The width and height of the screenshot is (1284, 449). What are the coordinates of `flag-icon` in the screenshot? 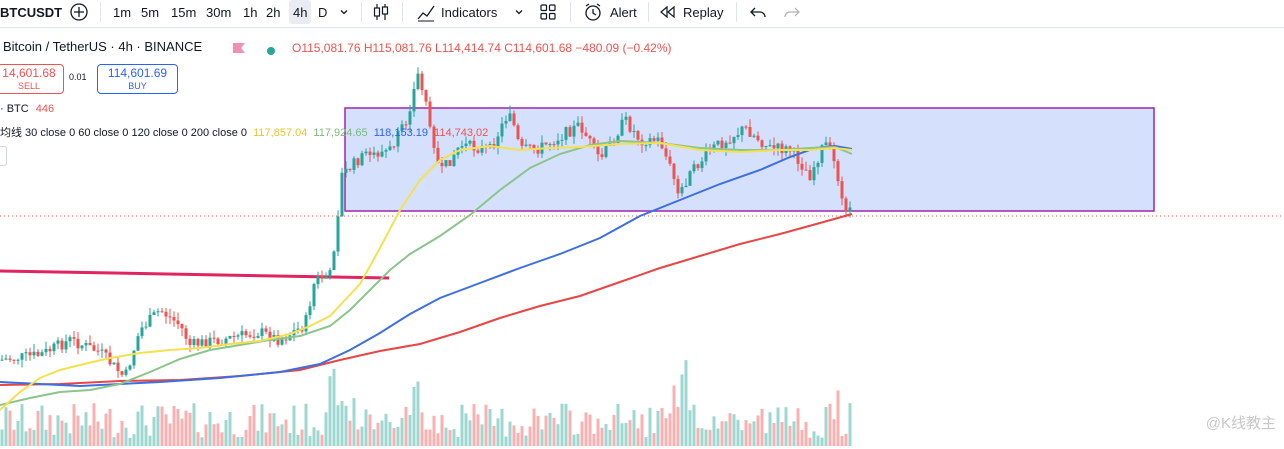 It's located at (239, 50).